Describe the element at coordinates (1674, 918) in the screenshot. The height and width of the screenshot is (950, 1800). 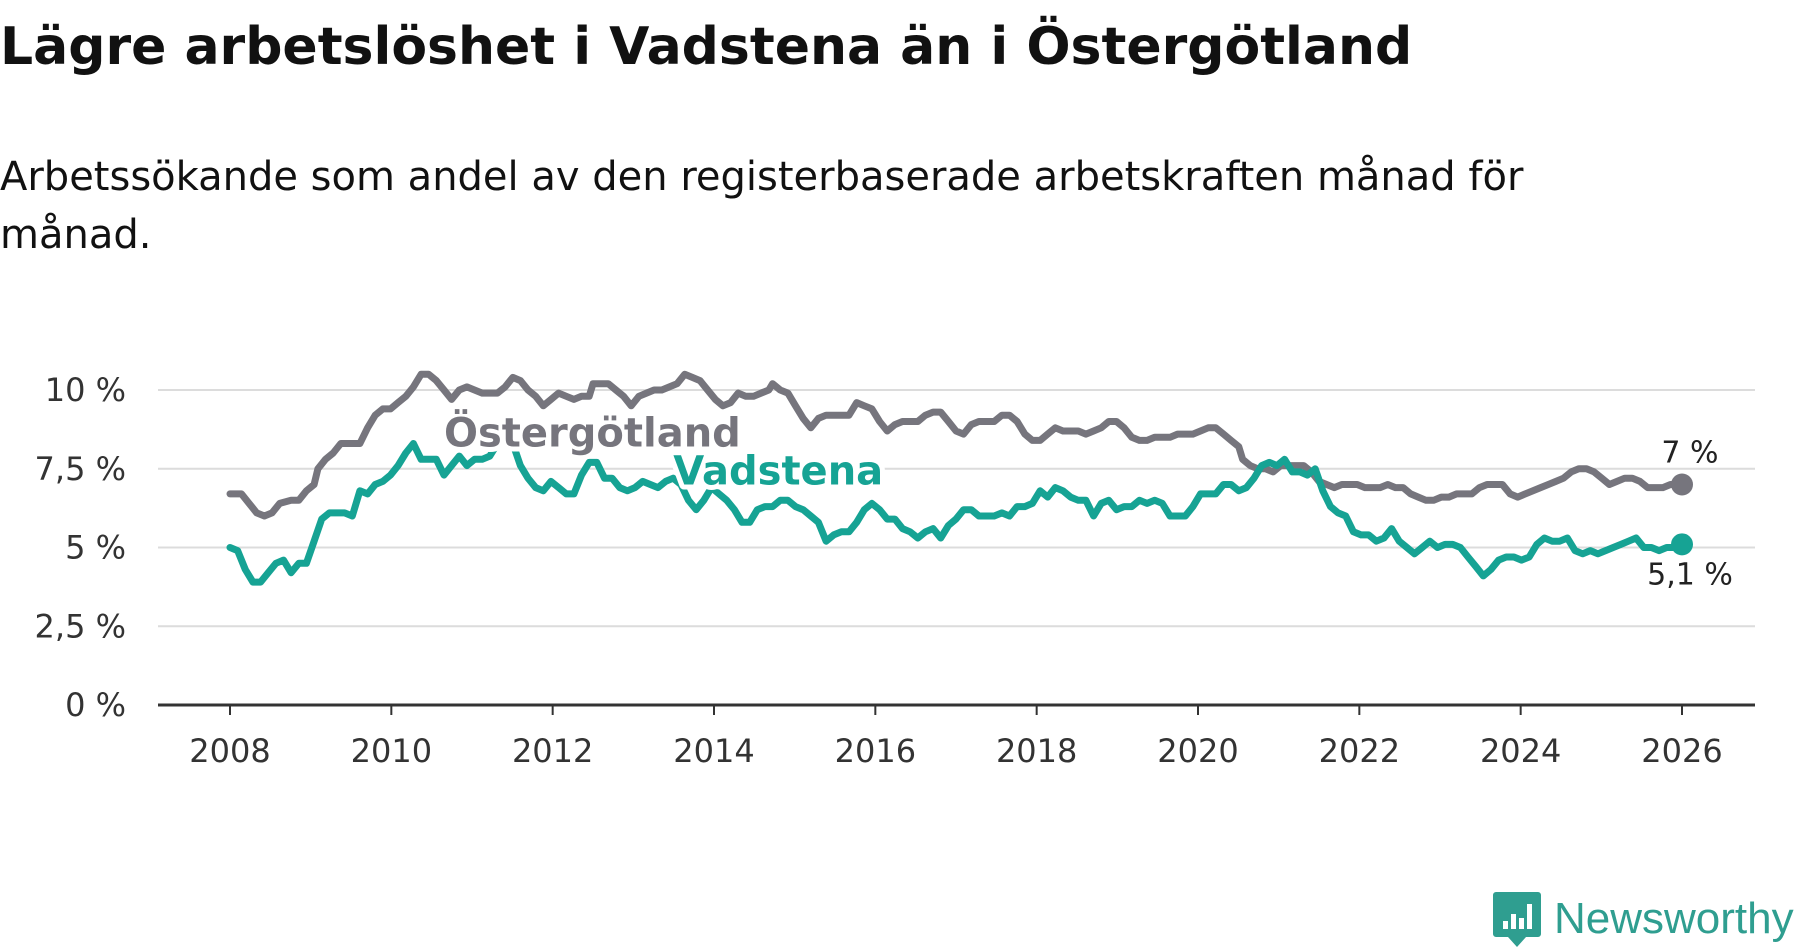
I see `brand-name: Newsworthy` at that location.